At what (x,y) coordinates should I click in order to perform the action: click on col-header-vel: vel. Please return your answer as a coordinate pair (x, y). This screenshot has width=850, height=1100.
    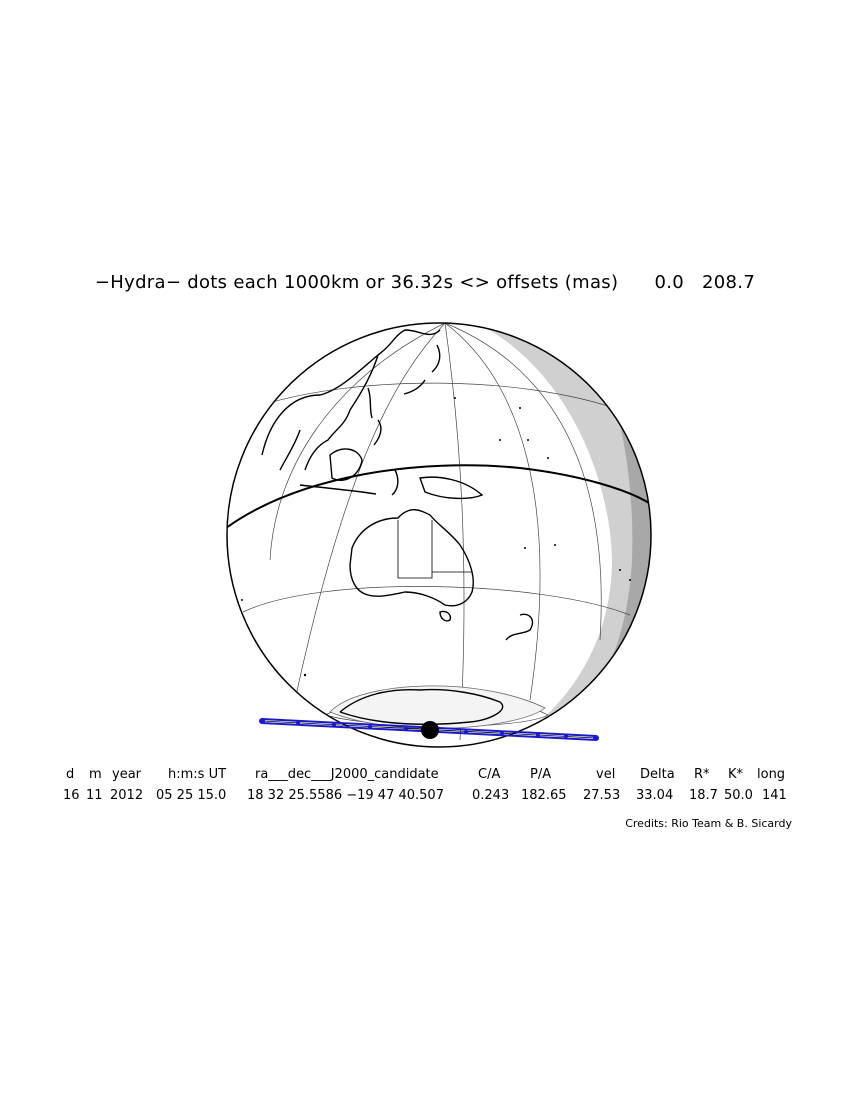
    Looking at the image, I should click on (606, 774).